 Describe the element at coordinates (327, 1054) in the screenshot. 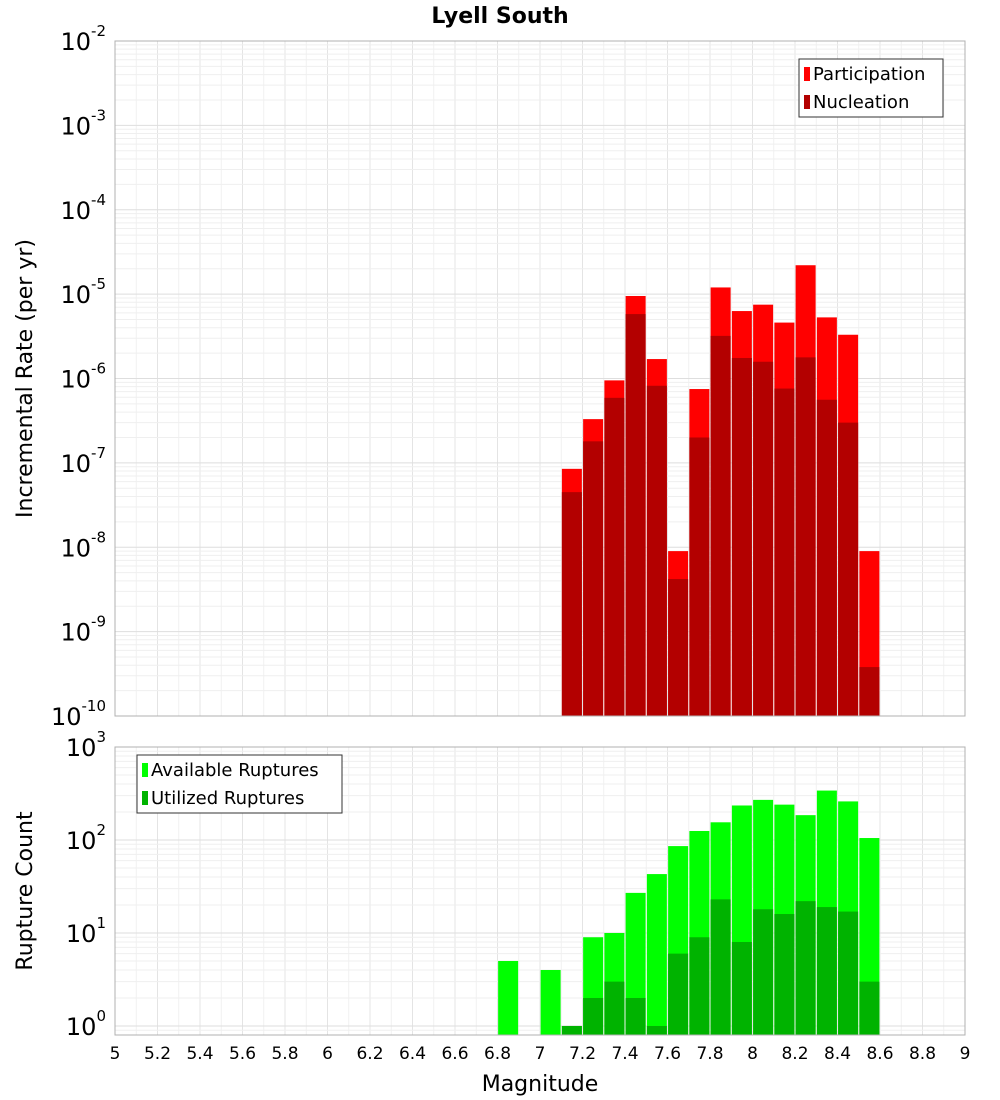

I see `chart2-xtick-label: 6` at that location.